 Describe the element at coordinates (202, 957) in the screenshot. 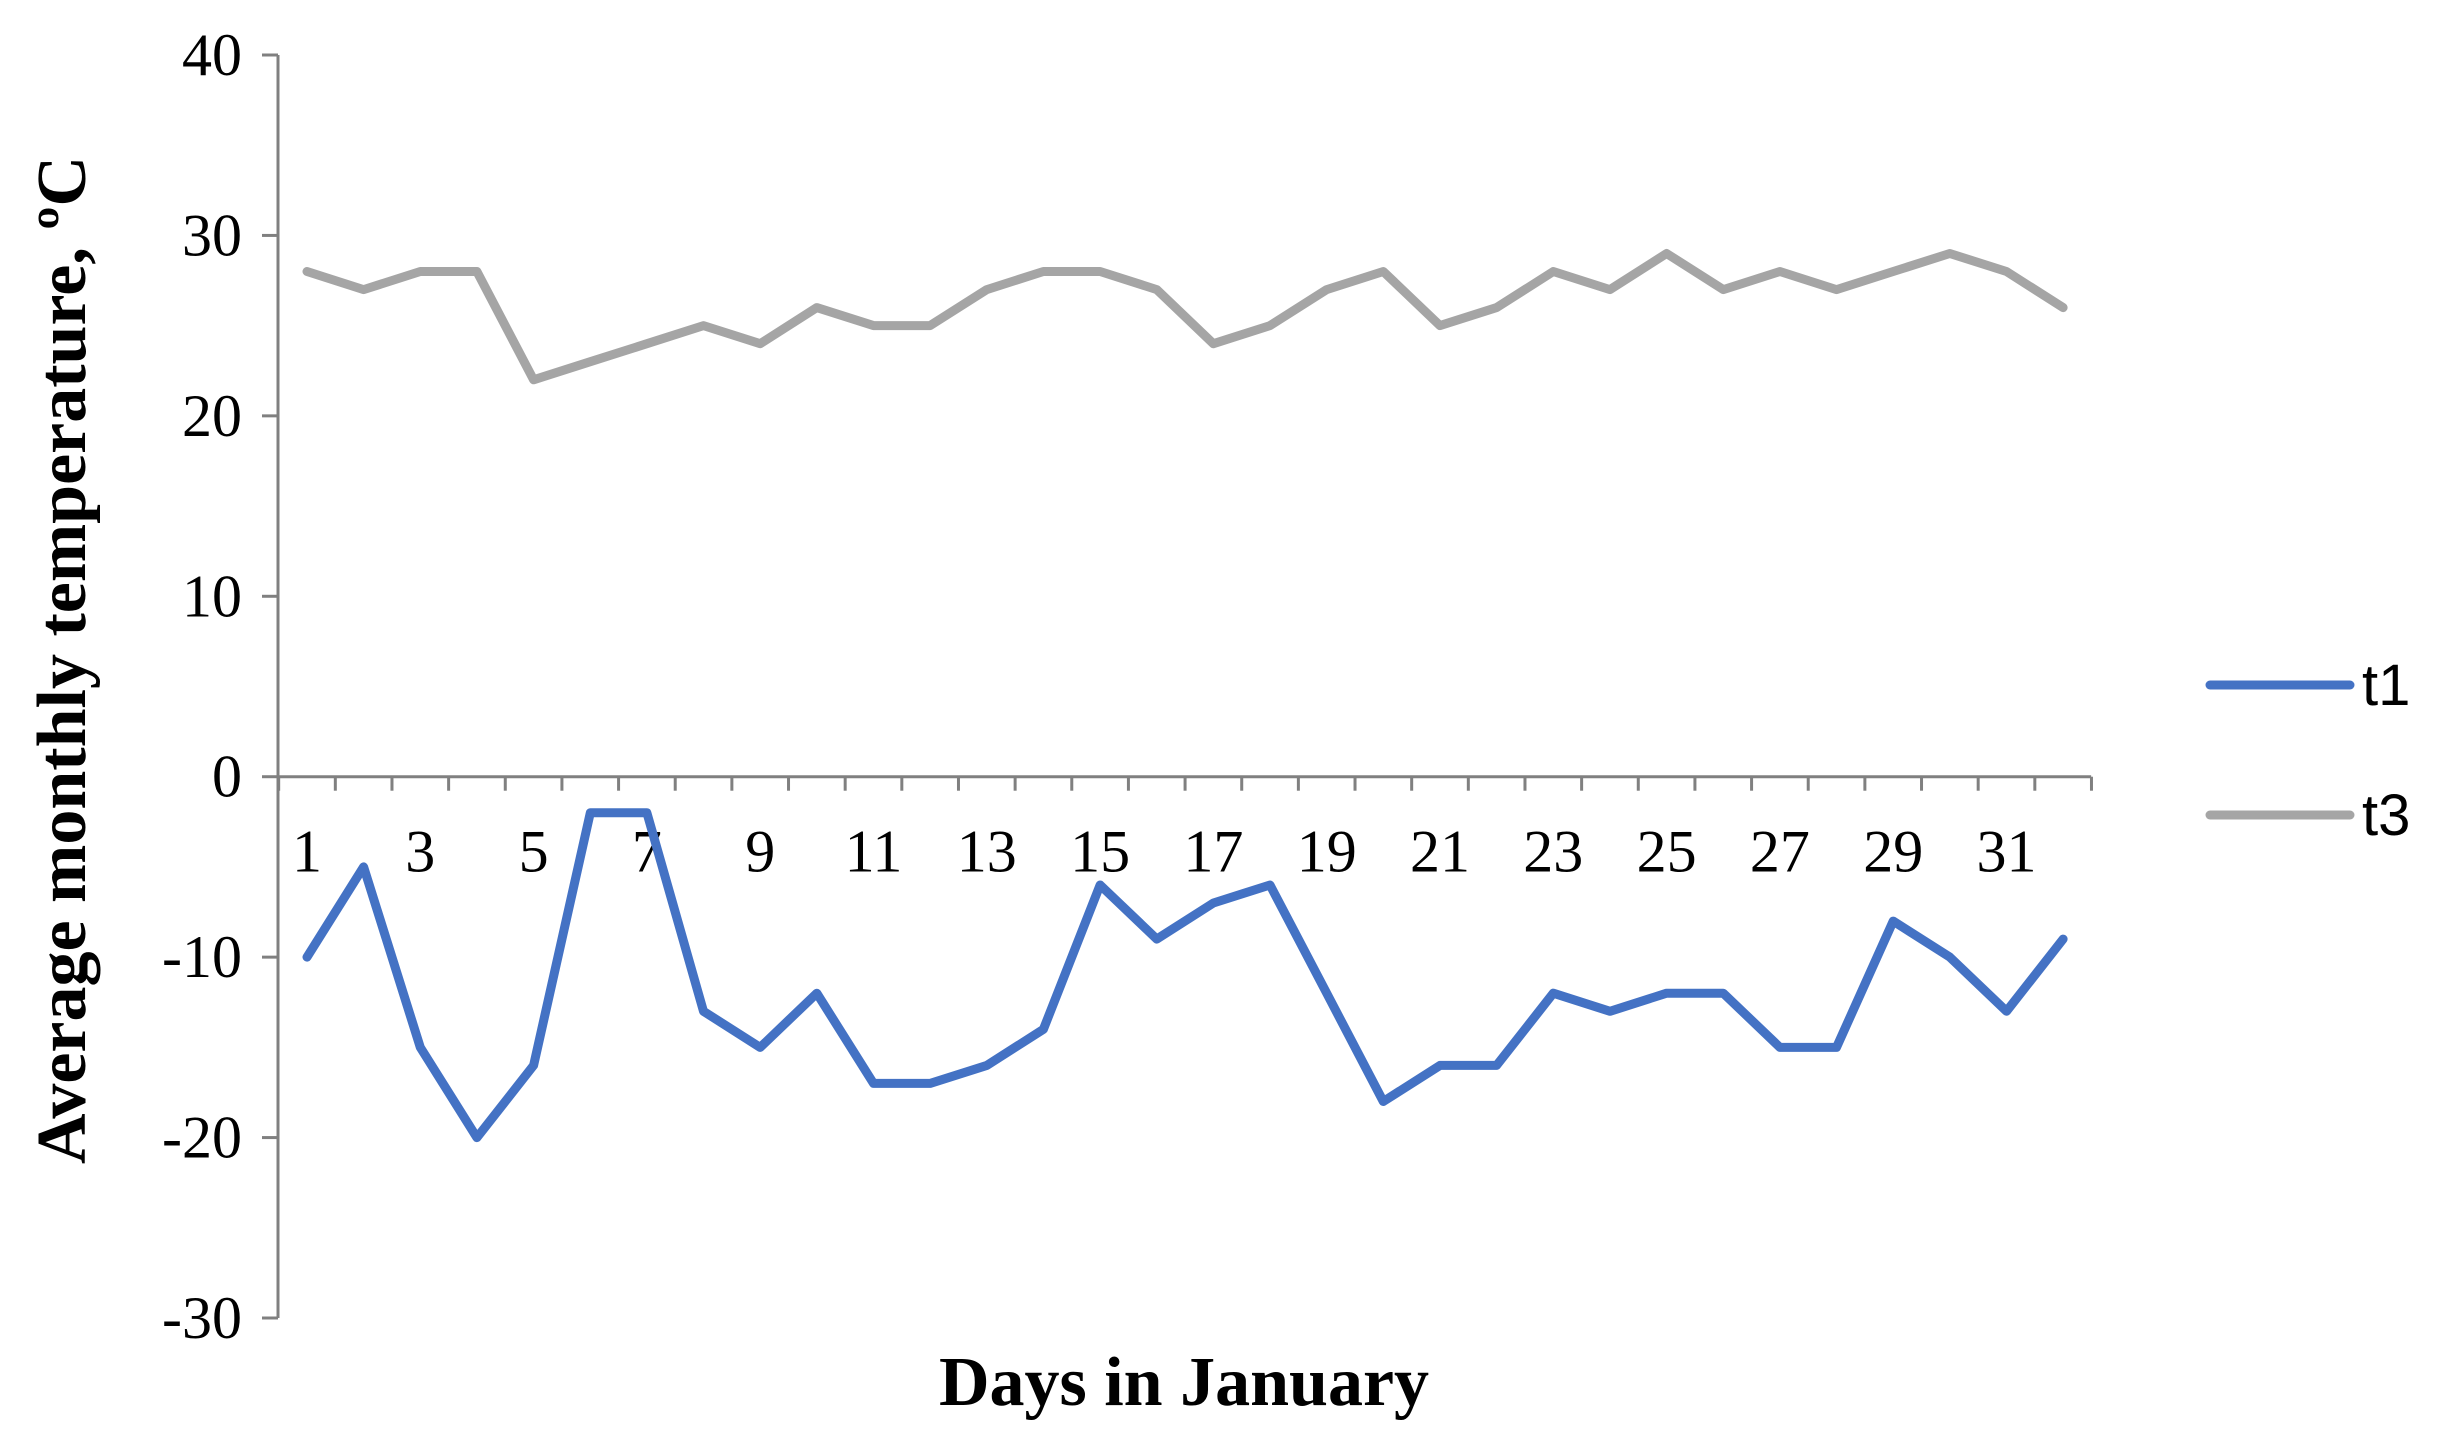

I see `y-tick-label: -10` at that location.